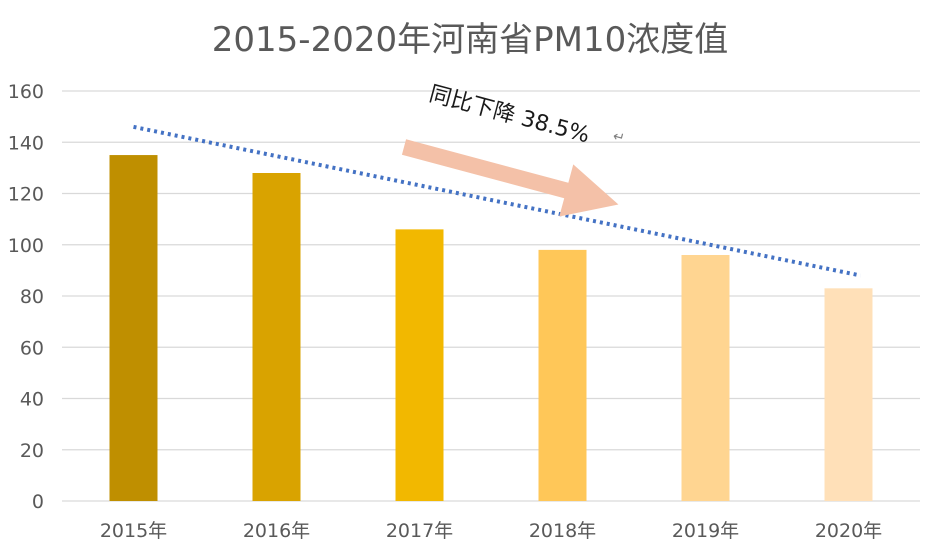 The image size is (940, 550). What do you see at coordinates (562, 375) in the screenshot?
I see `bar-2018年` at bounding box center [562, 375].